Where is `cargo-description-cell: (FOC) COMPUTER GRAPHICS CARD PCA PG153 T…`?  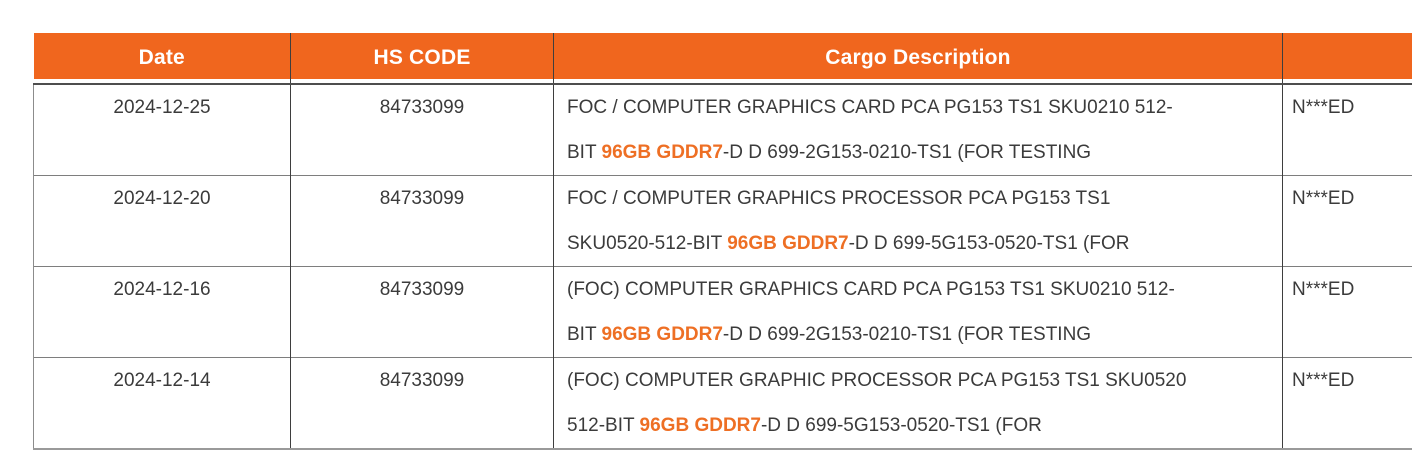 cargo-description-cell: (FOC) COMPUTER GRAPHICS CARD PCA PG153 T… is located at coordinates (918, 312).